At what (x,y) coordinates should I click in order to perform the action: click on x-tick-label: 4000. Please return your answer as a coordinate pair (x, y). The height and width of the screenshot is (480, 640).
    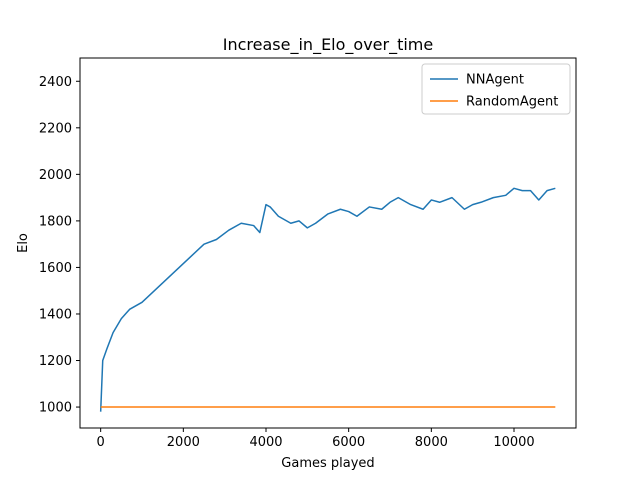
    Looking at the image, I should click on (265, 442).